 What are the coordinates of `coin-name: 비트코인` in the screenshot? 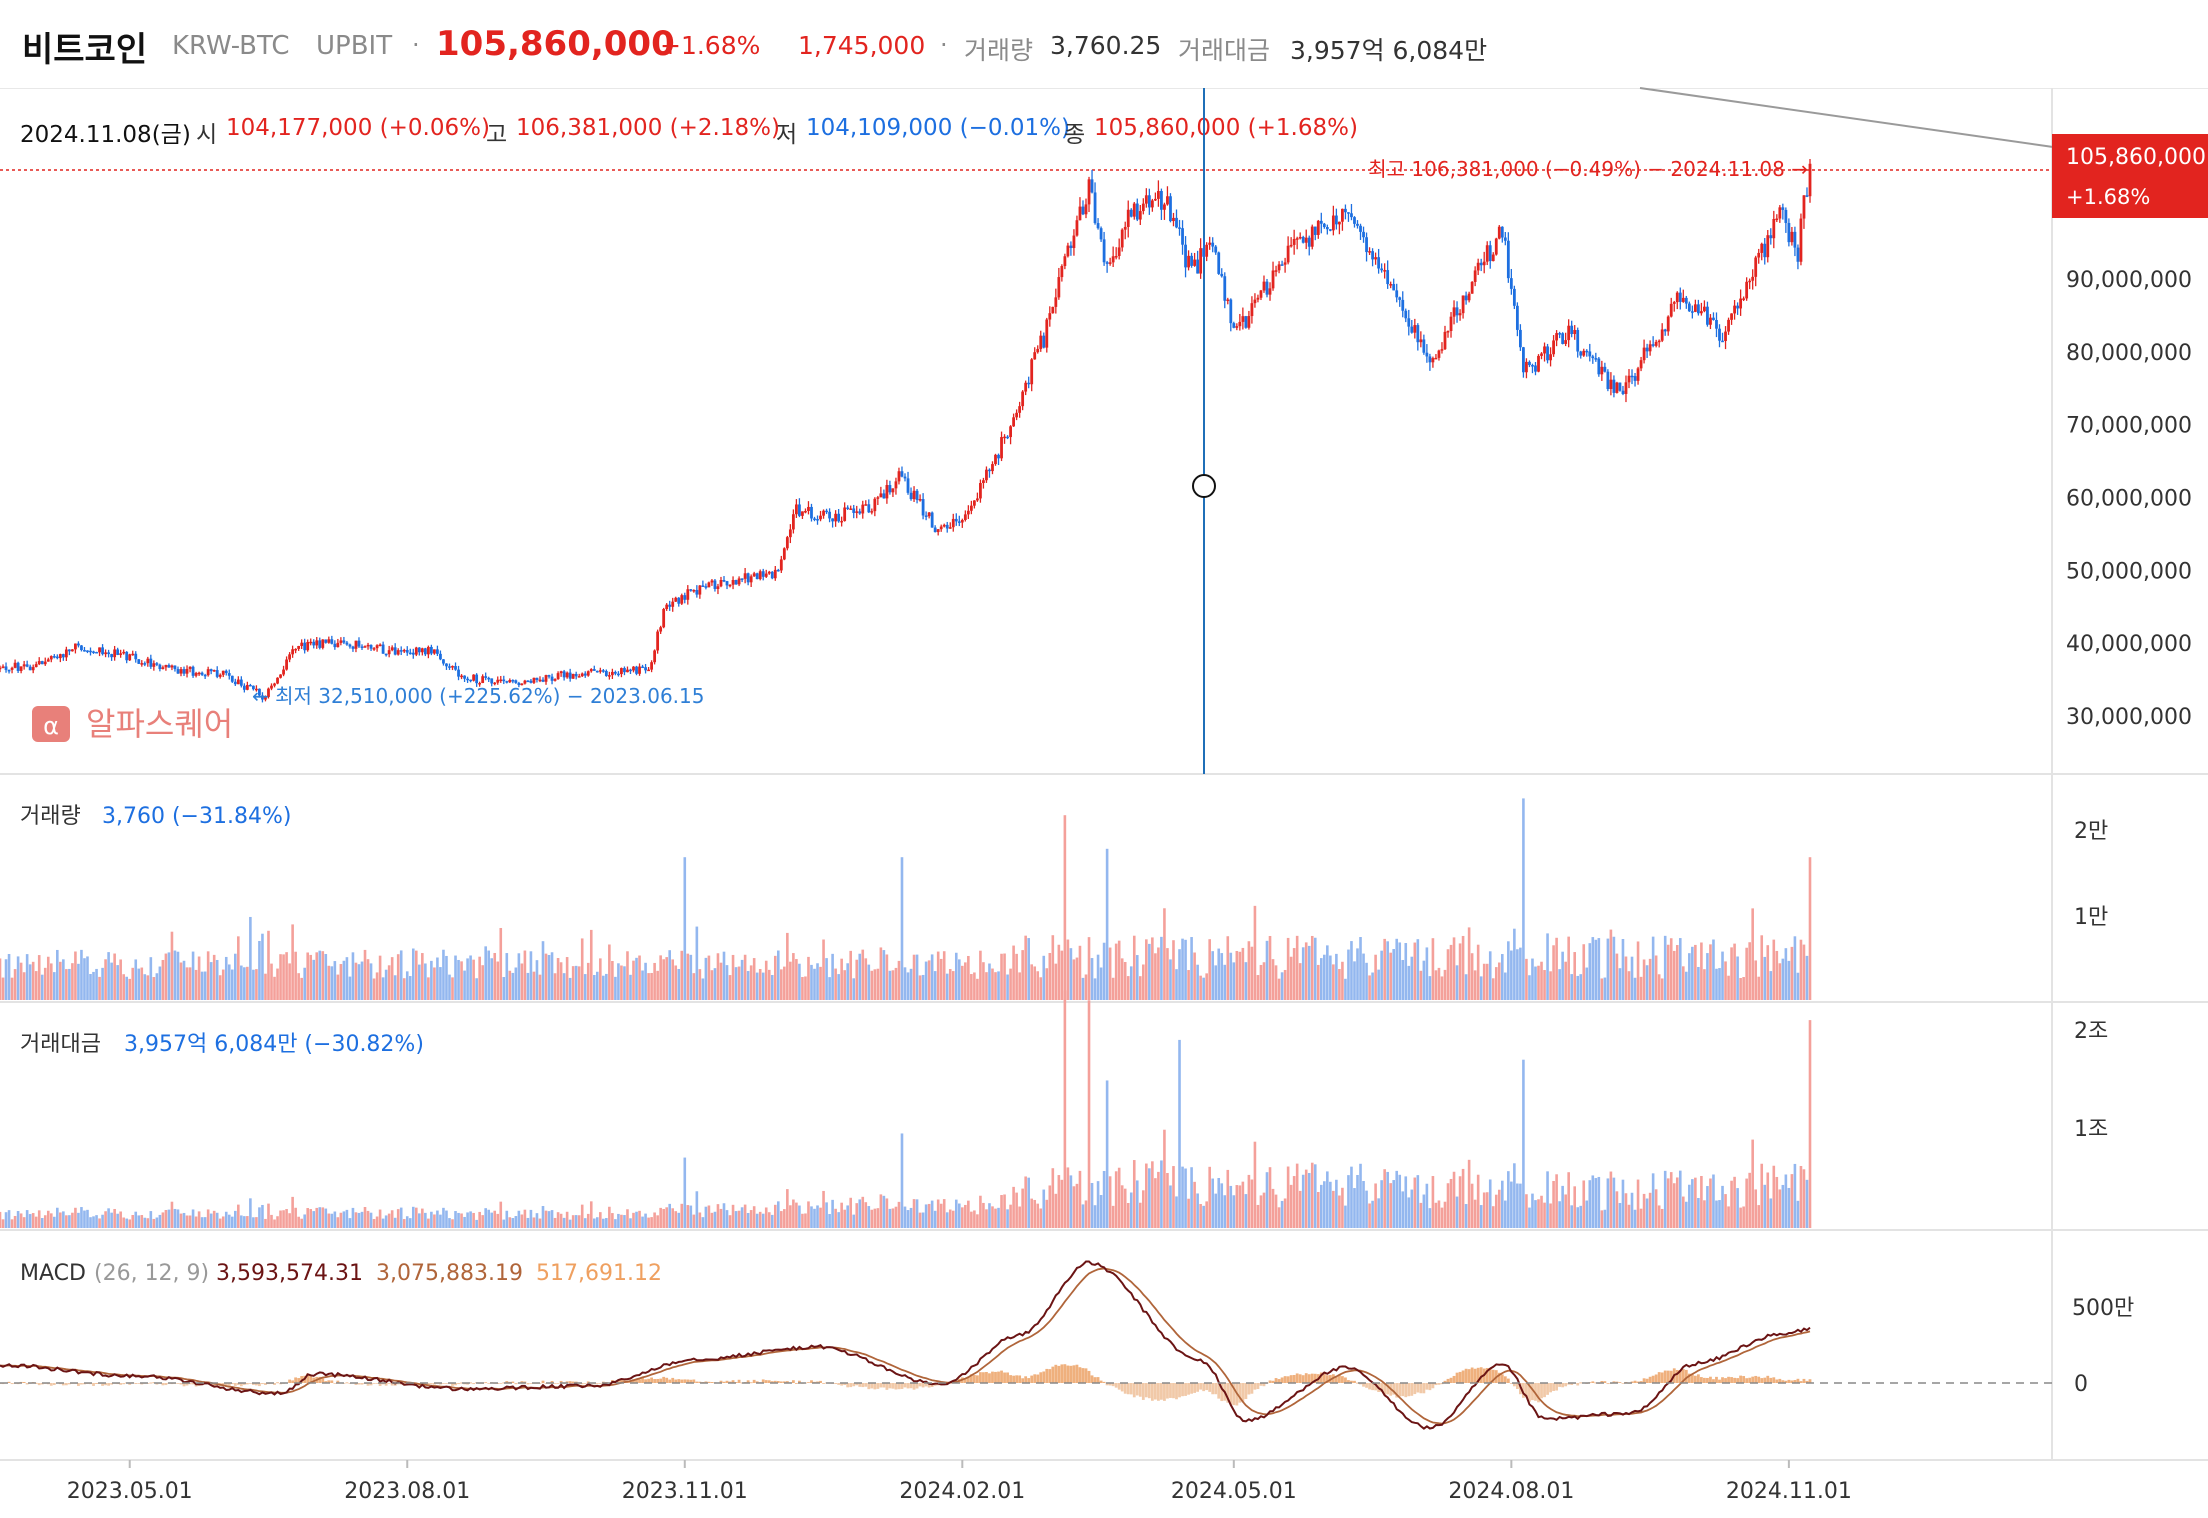 It's located at (85, 50).